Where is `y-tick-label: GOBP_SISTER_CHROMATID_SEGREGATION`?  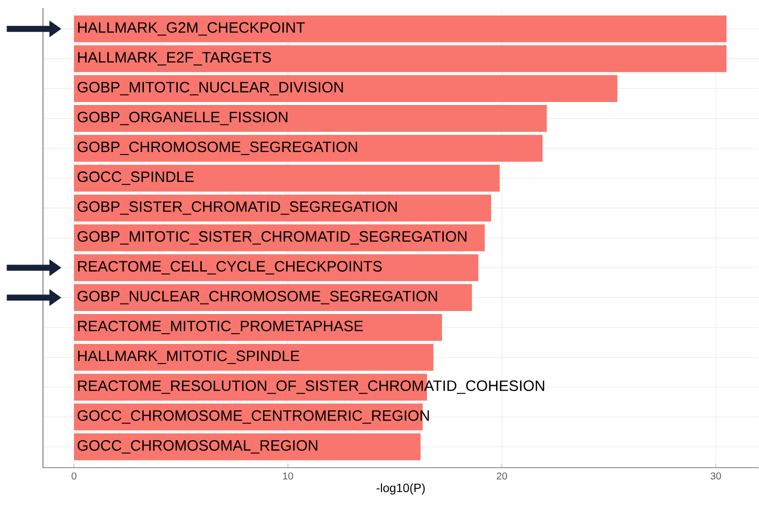 y-tick-label: GOBP_SISTER_CHROMATID_SEGREGATION is located at coordinates (237, 208).